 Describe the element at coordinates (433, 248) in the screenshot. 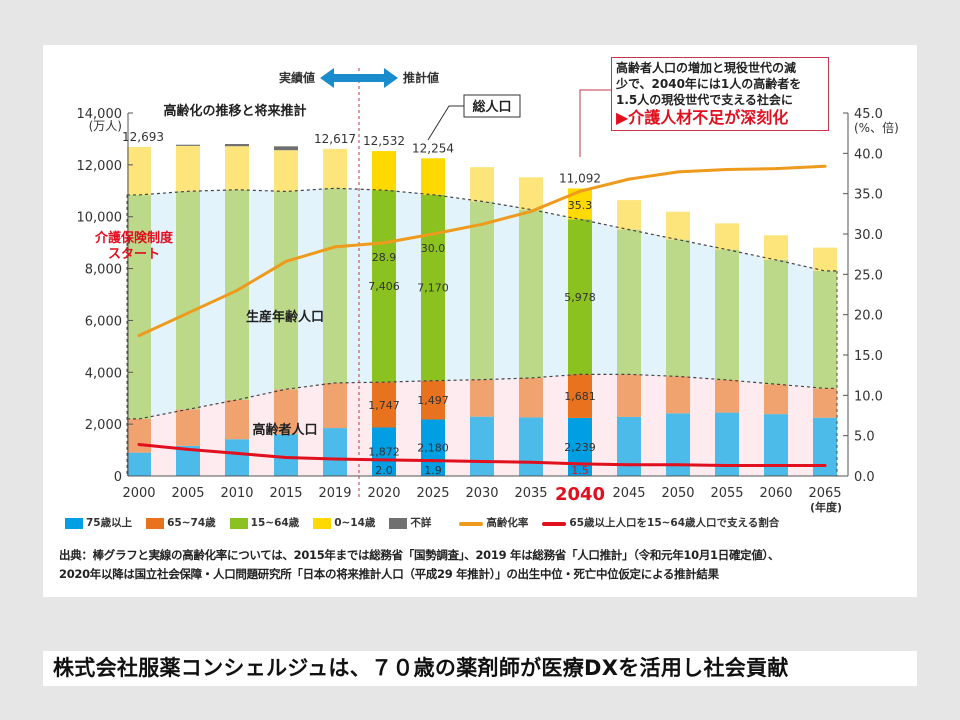

I see `aging-rate-label: 30.0` at that location.